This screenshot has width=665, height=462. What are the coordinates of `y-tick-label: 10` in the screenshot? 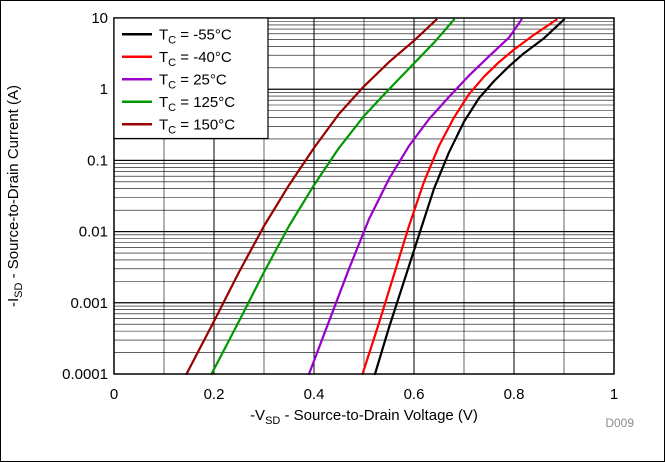 It's located at (99, 18).